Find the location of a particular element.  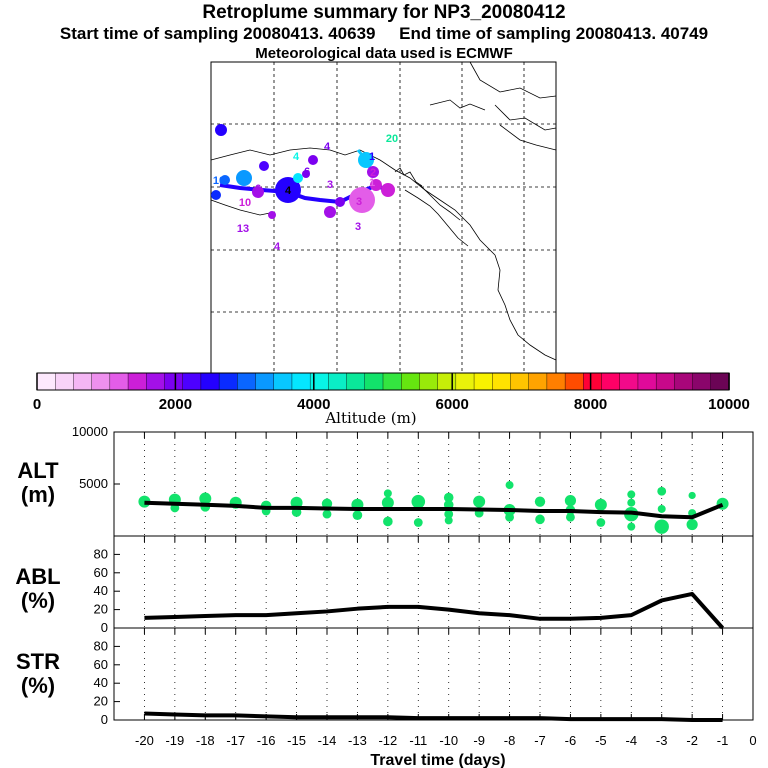

x-tick-label: -5 is located at coordinates (601, 740).